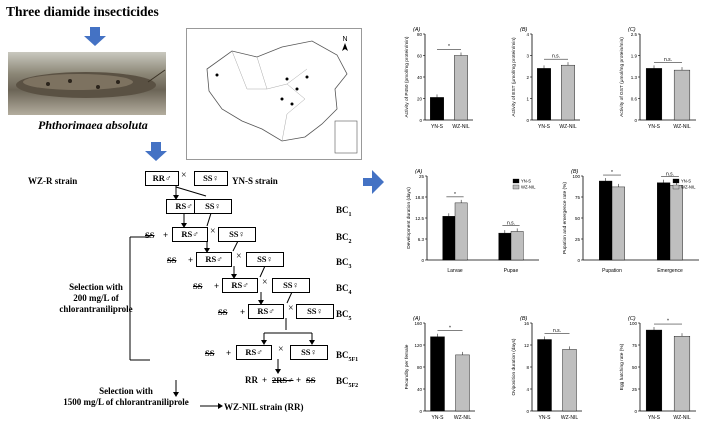 This screenshot has height=433, width=724. I want to click on y-tick-label: 18.8, so click(419, 197).